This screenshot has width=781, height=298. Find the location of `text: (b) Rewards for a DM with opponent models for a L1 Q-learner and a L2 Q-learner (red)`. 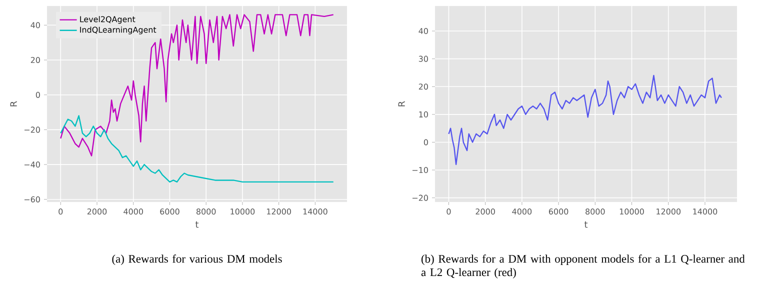

text: (b) Rewards for a DM with opponent models for a L1 Q-learner and a L2 Q-learner (red) is located at coordinates (583, 266).